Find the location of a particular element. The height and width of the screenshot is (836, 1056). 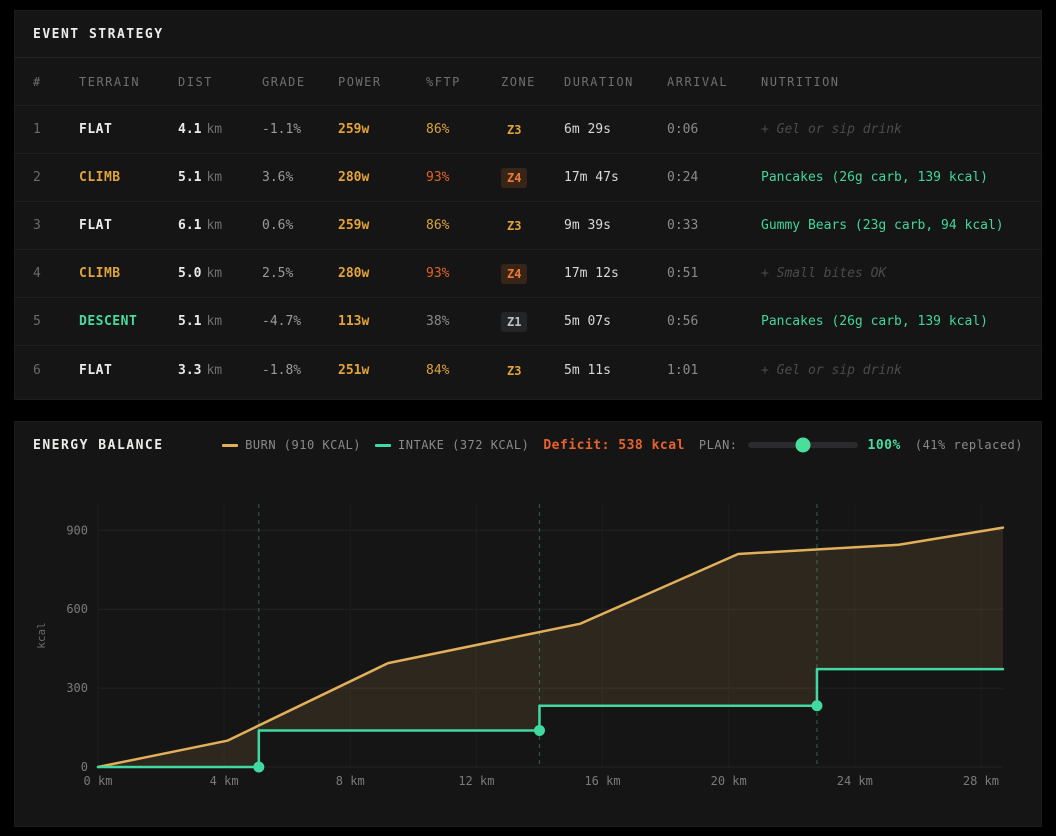

legend-burn-label: BURN (910 KCAL) is located at coordinates (303, 445).